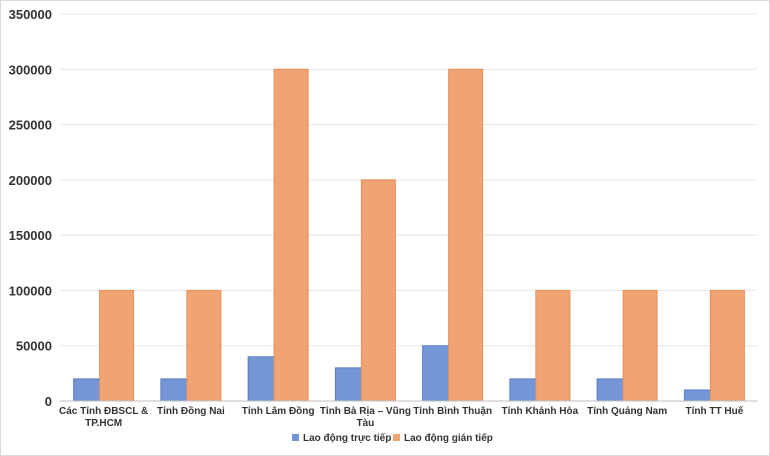 The width and height of the screenshot is (770, 456). What do you see at coordinates (448, 438) in the screenshot?
I see `legend-label: Lao động gián tiếp` at bounding box center [448, 438].